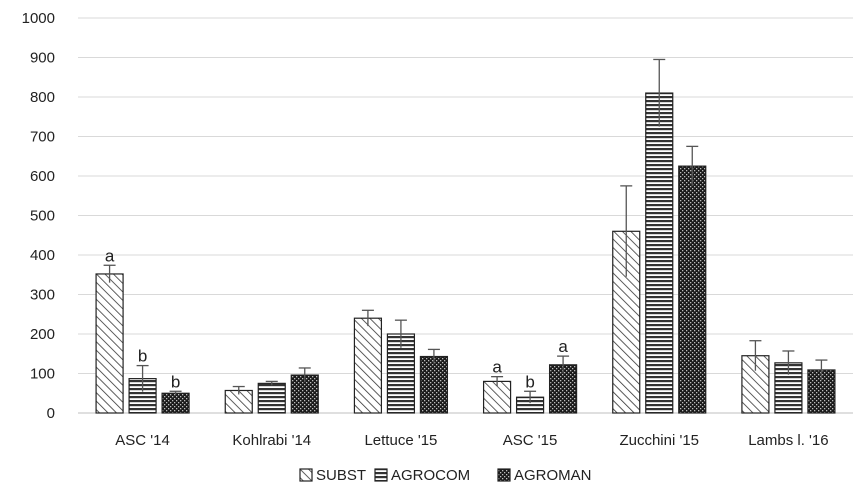 The width and height of the screenshot is (863, 500). Describe the element at coordinates (341, 475) in the screenshot. I see `legend-label: SUBST` at that location.